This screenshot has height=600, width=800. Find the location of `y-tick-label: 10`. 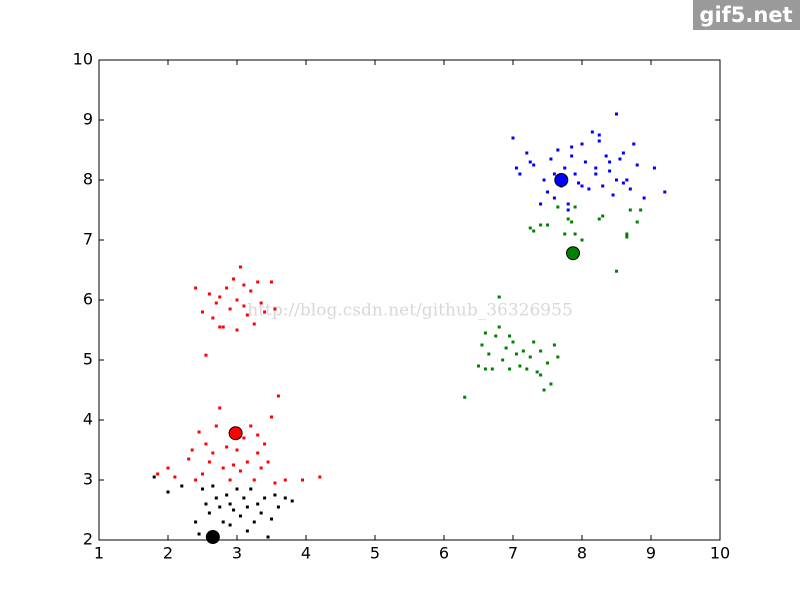

y-tick-label: 10 is located at coordinates (83, 59).